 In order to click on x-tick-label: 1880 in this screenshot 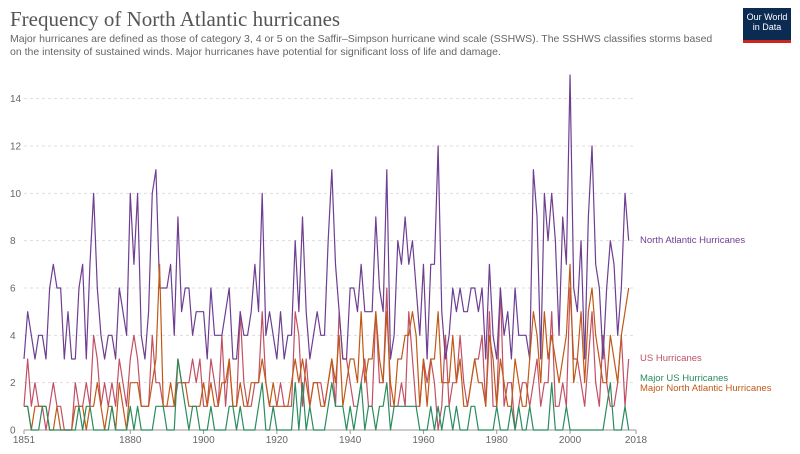, I will do `click(130, 440)`.